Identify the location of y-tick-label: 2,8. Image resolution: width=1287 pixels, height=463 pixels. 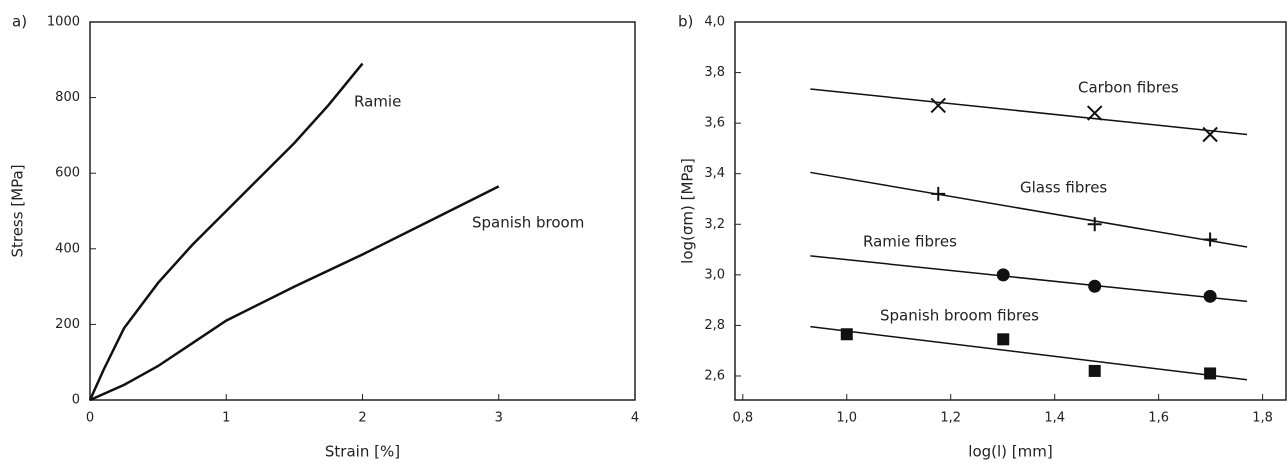
(714, 325).